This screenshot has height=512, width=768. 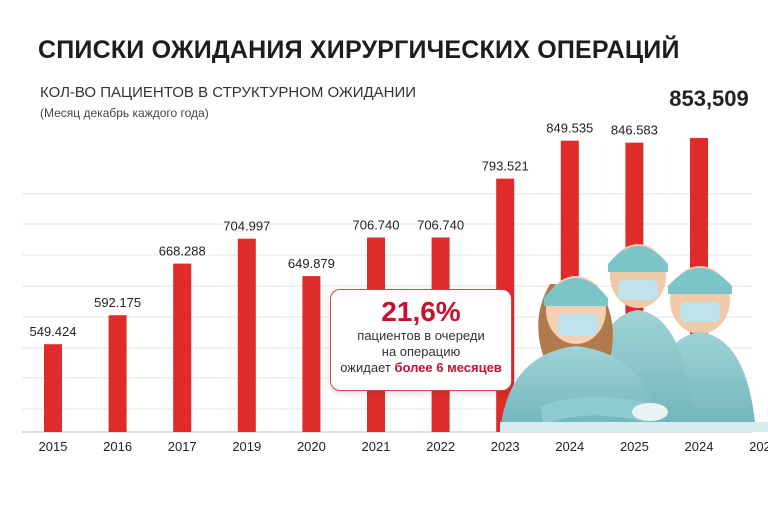 What do you see at coordinates (709, 98) in the screenshot?
I see `data-label-highlight: 853,509` at bounding box center [709, 98].